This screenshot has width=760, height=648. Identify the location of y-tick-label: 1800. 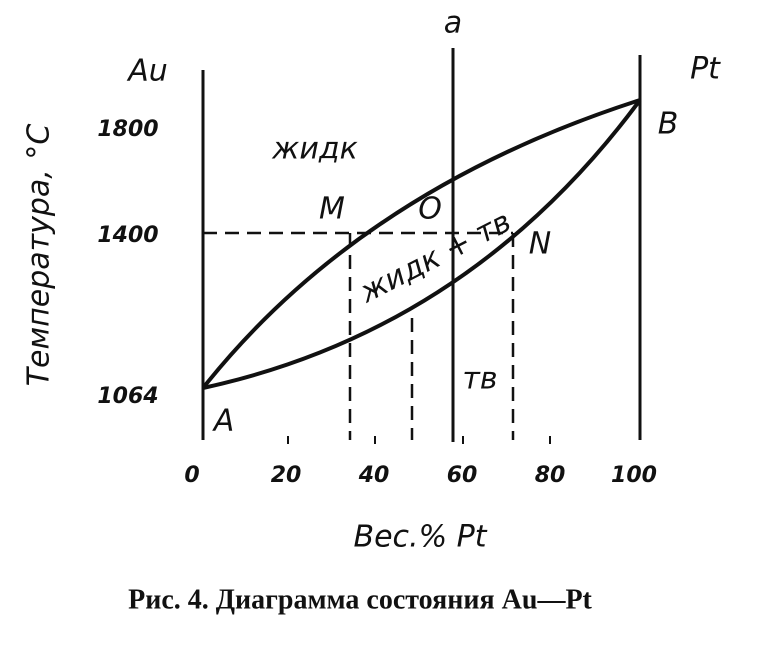
(127, 129).